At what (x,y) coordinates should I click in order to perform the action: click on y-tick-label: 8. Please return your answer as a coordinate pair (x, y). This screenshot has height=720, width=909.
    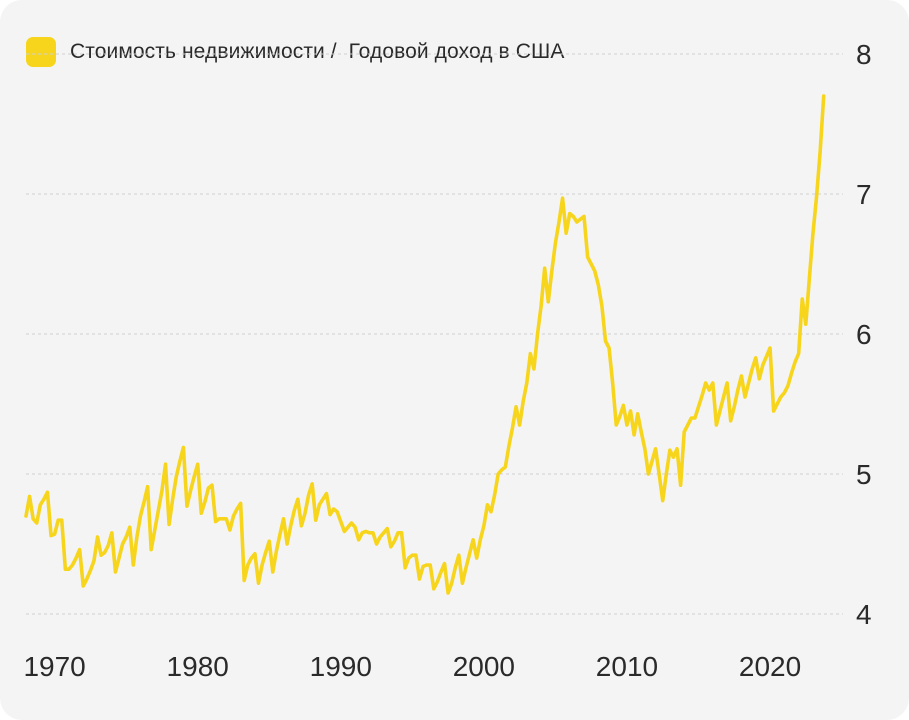
    Looking at the image, I should click on (864, 54).